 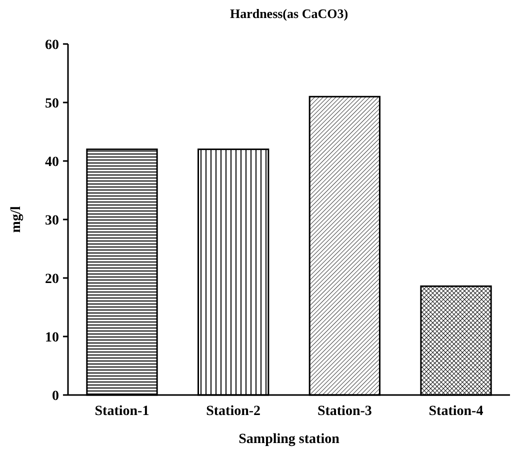 I want to click on x-axis-title: Sampling station, so click(x=289, y=439).